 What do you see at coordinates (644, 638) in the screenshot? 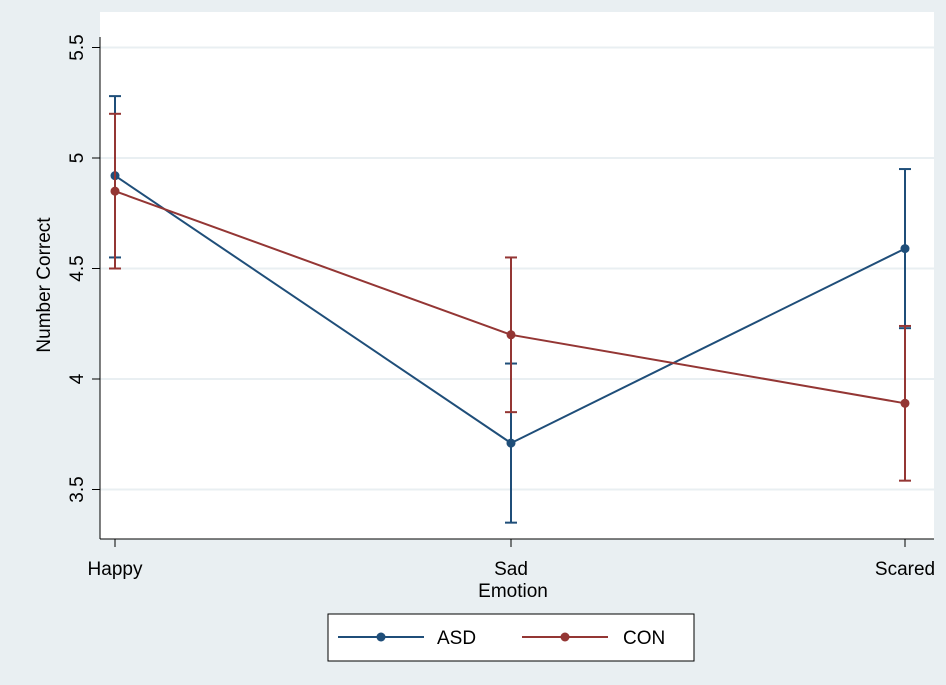
I see `legend-label: CON` at bounding box center [644, 638].